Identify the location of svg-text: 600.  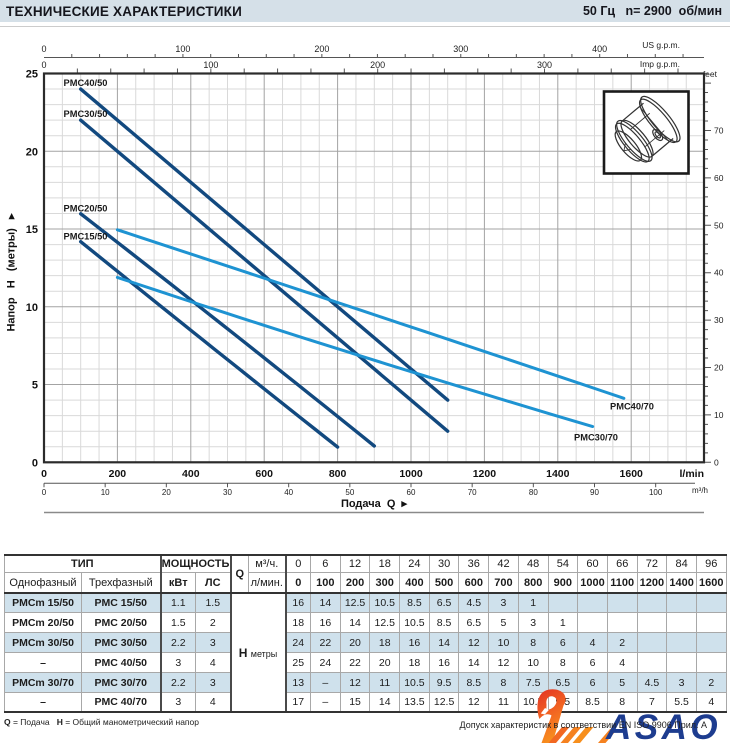
(264, 474).